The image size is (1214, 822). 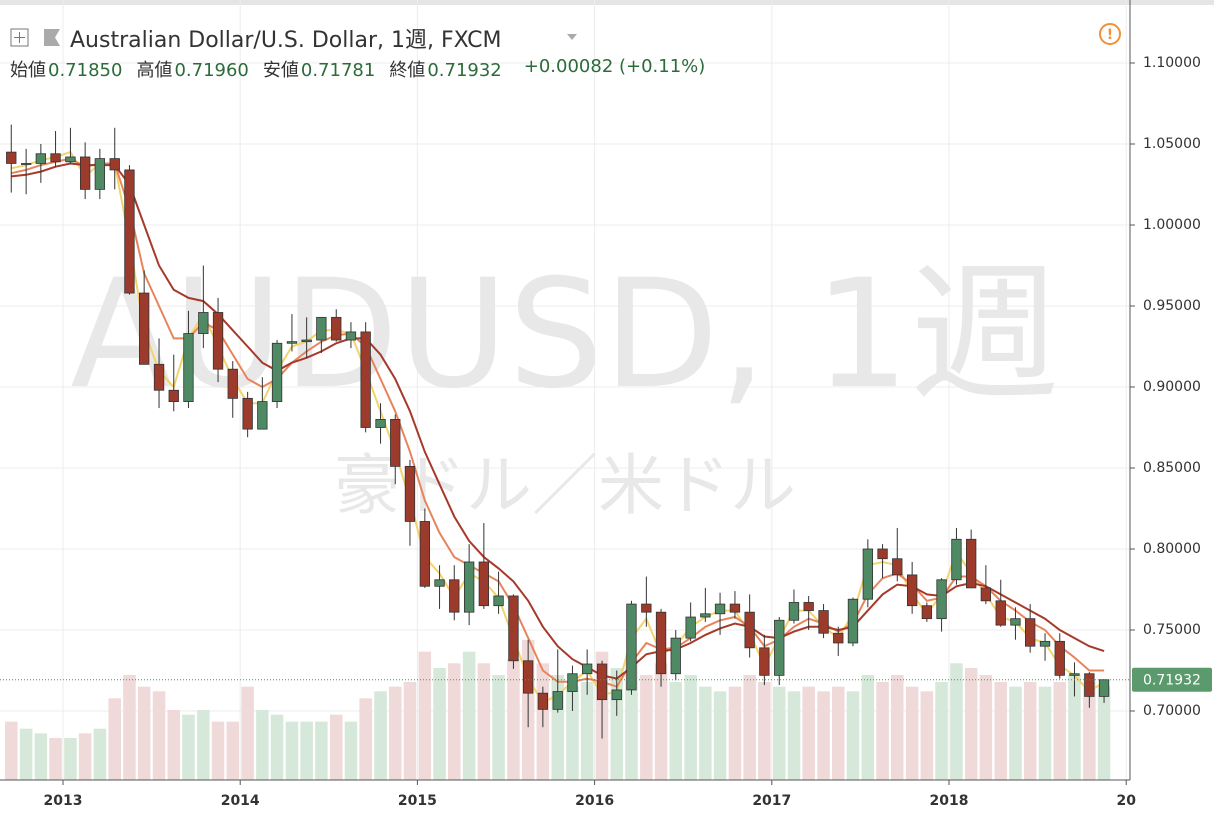 What do you see at coordinates (63, 801) in the screenshot?
I see `x-tick-label: 2013` at bounding box center [63, 801].